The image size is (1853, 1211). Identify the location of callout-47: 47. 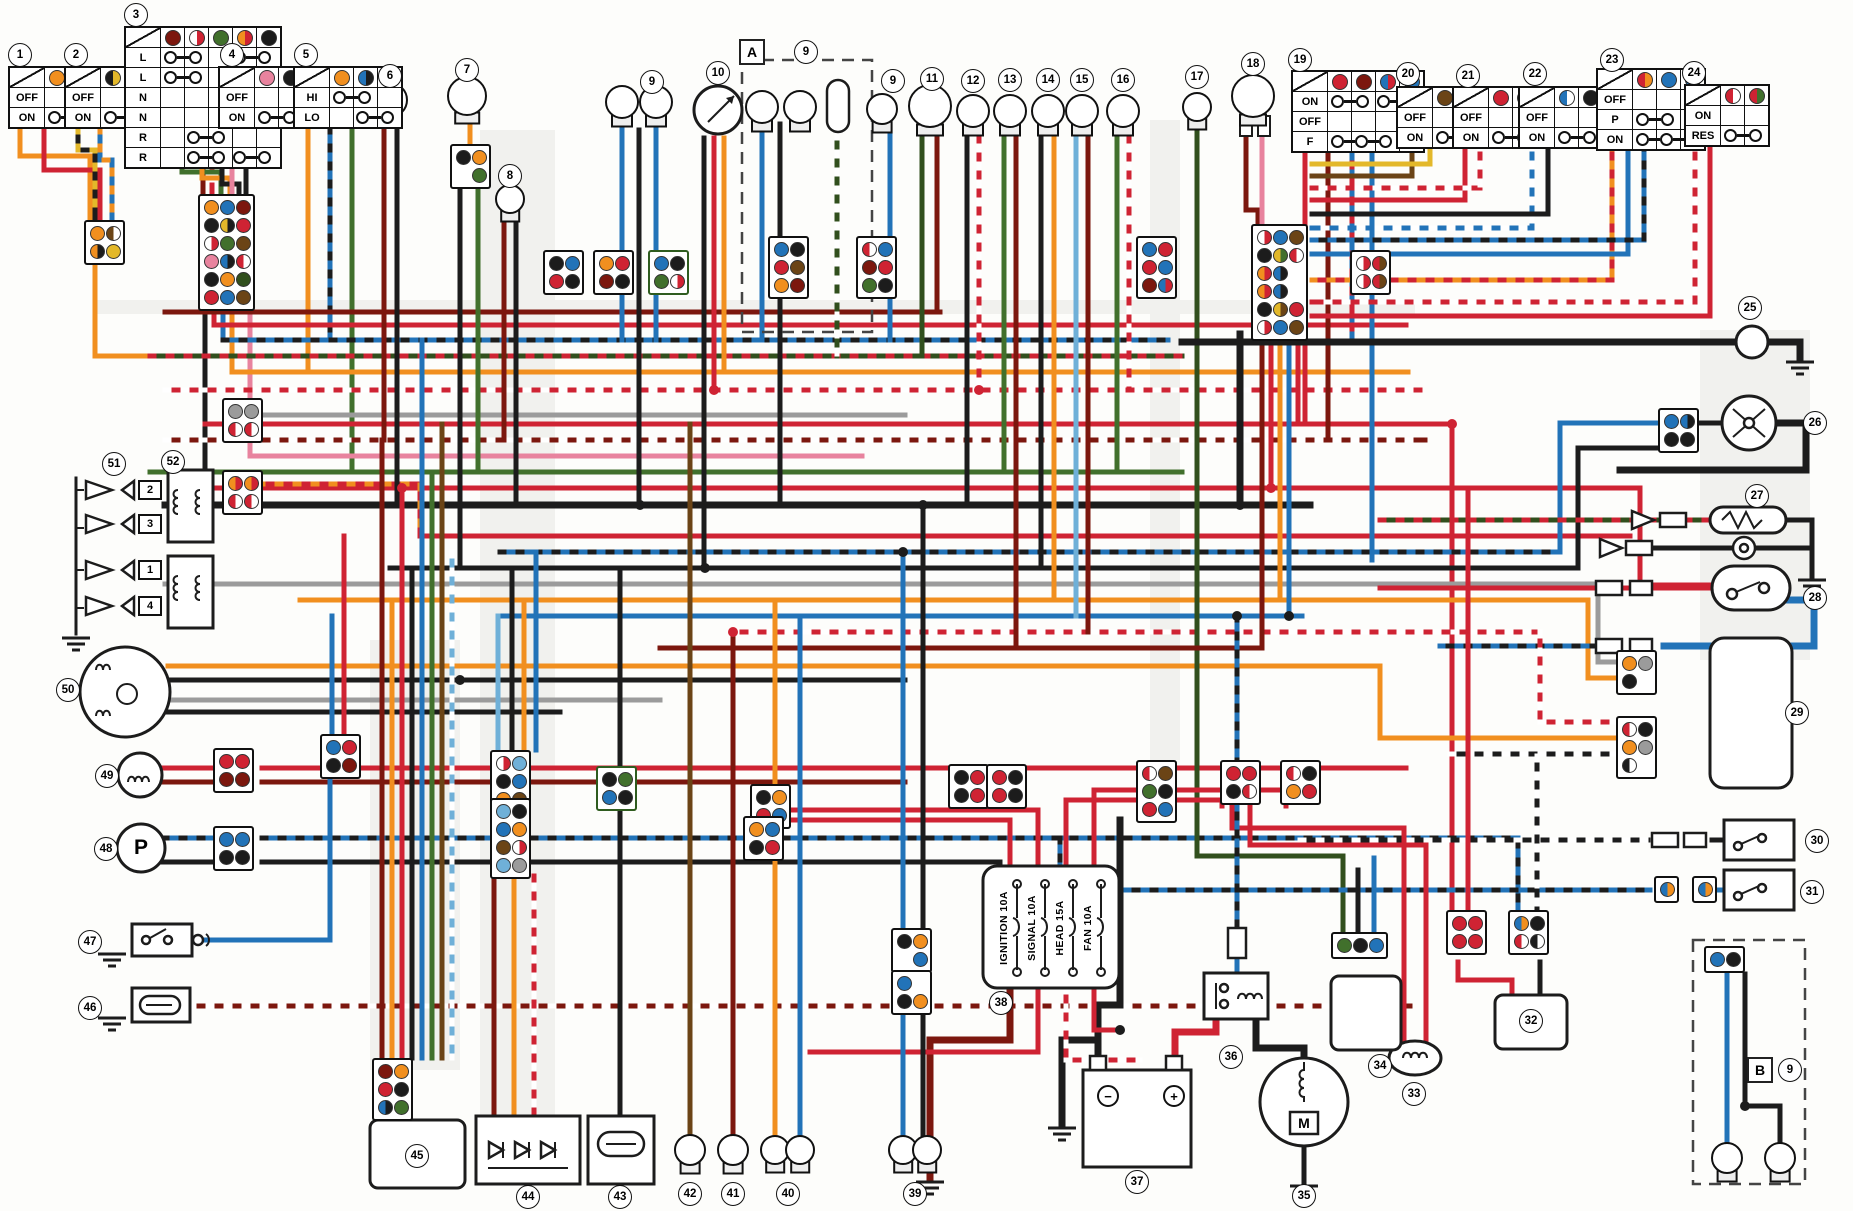
(90, 942).